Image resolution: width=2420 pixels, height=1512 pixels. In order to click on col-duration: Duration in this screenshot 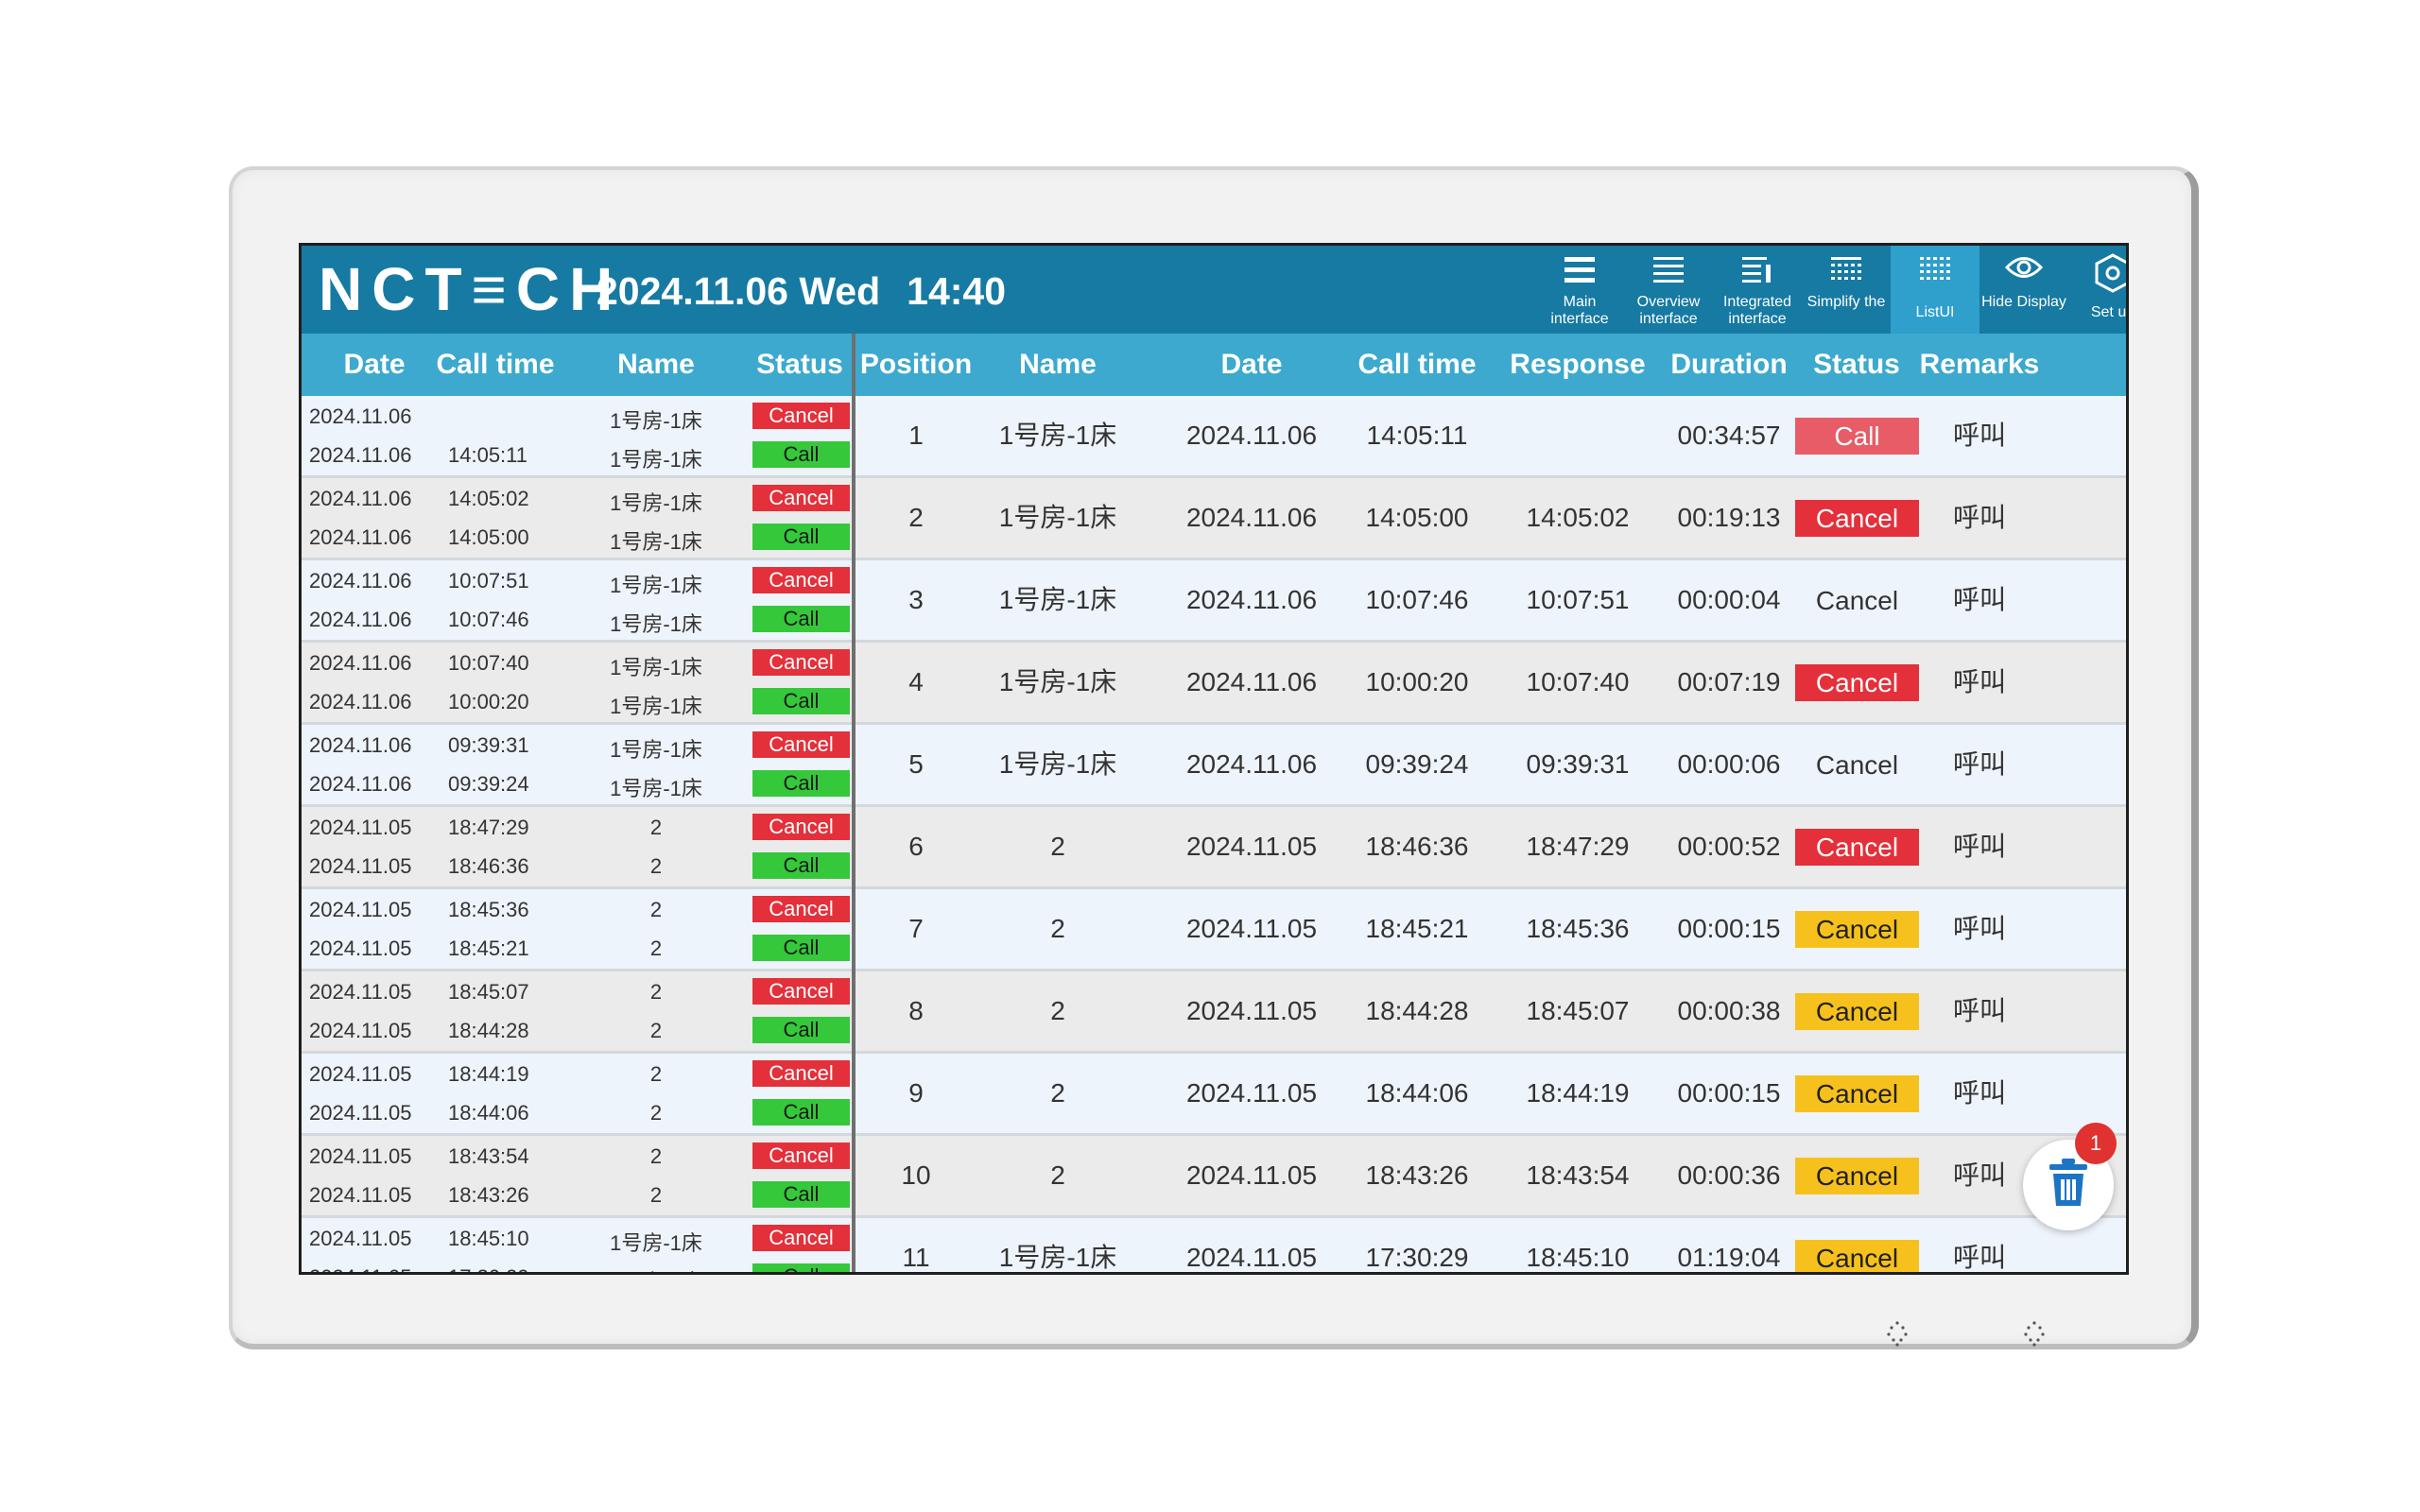, I will do `click(1729, 364)`.